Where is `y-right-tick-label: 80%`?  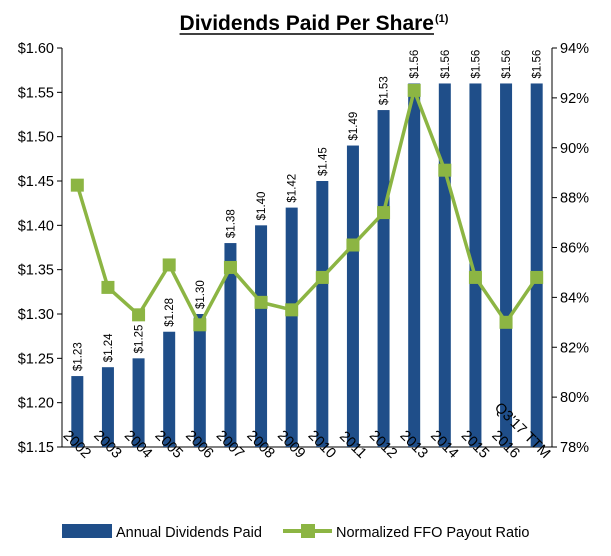 y-right-tick-label: 80% is located at coordinates (574, 398).